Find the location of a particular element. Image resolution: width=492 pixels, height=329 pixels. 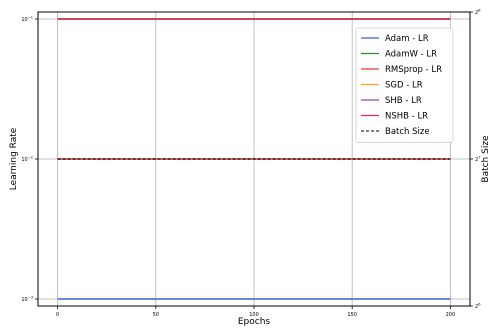

x-tick-label: 0 is located at coordinates (57, 315).